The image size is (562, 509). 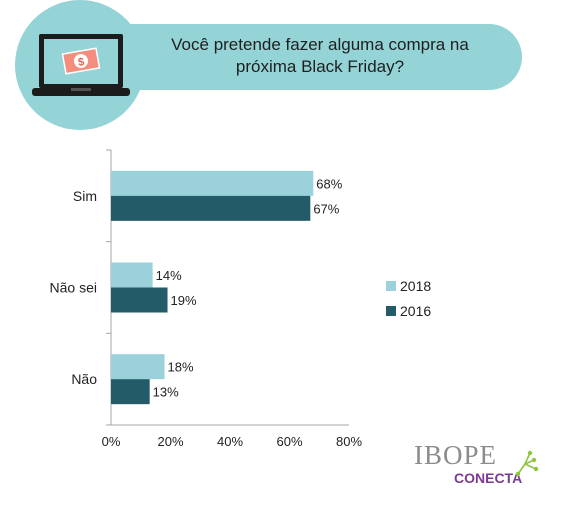 What do you see at coordinates (111, 441) in the screenshot?
I see `x-tick-label: 0%` at bounding box center [111, 441].